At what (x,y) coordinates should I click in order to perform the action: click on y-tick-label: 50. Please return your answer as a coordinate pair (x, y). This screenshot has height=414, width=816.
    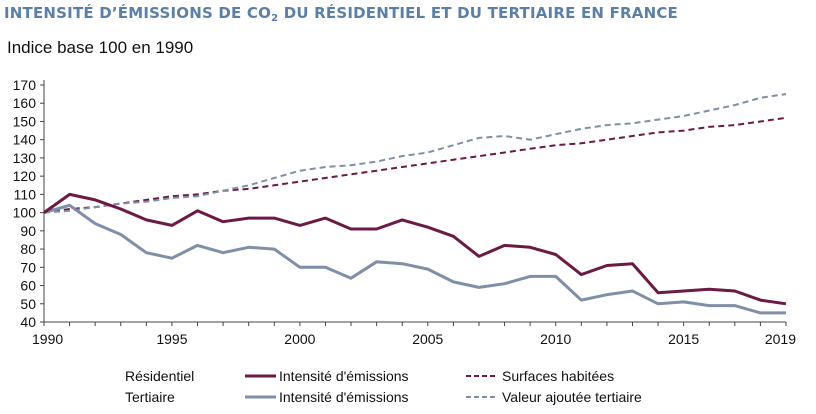
    Looking at the image, I should click on (28, 304).